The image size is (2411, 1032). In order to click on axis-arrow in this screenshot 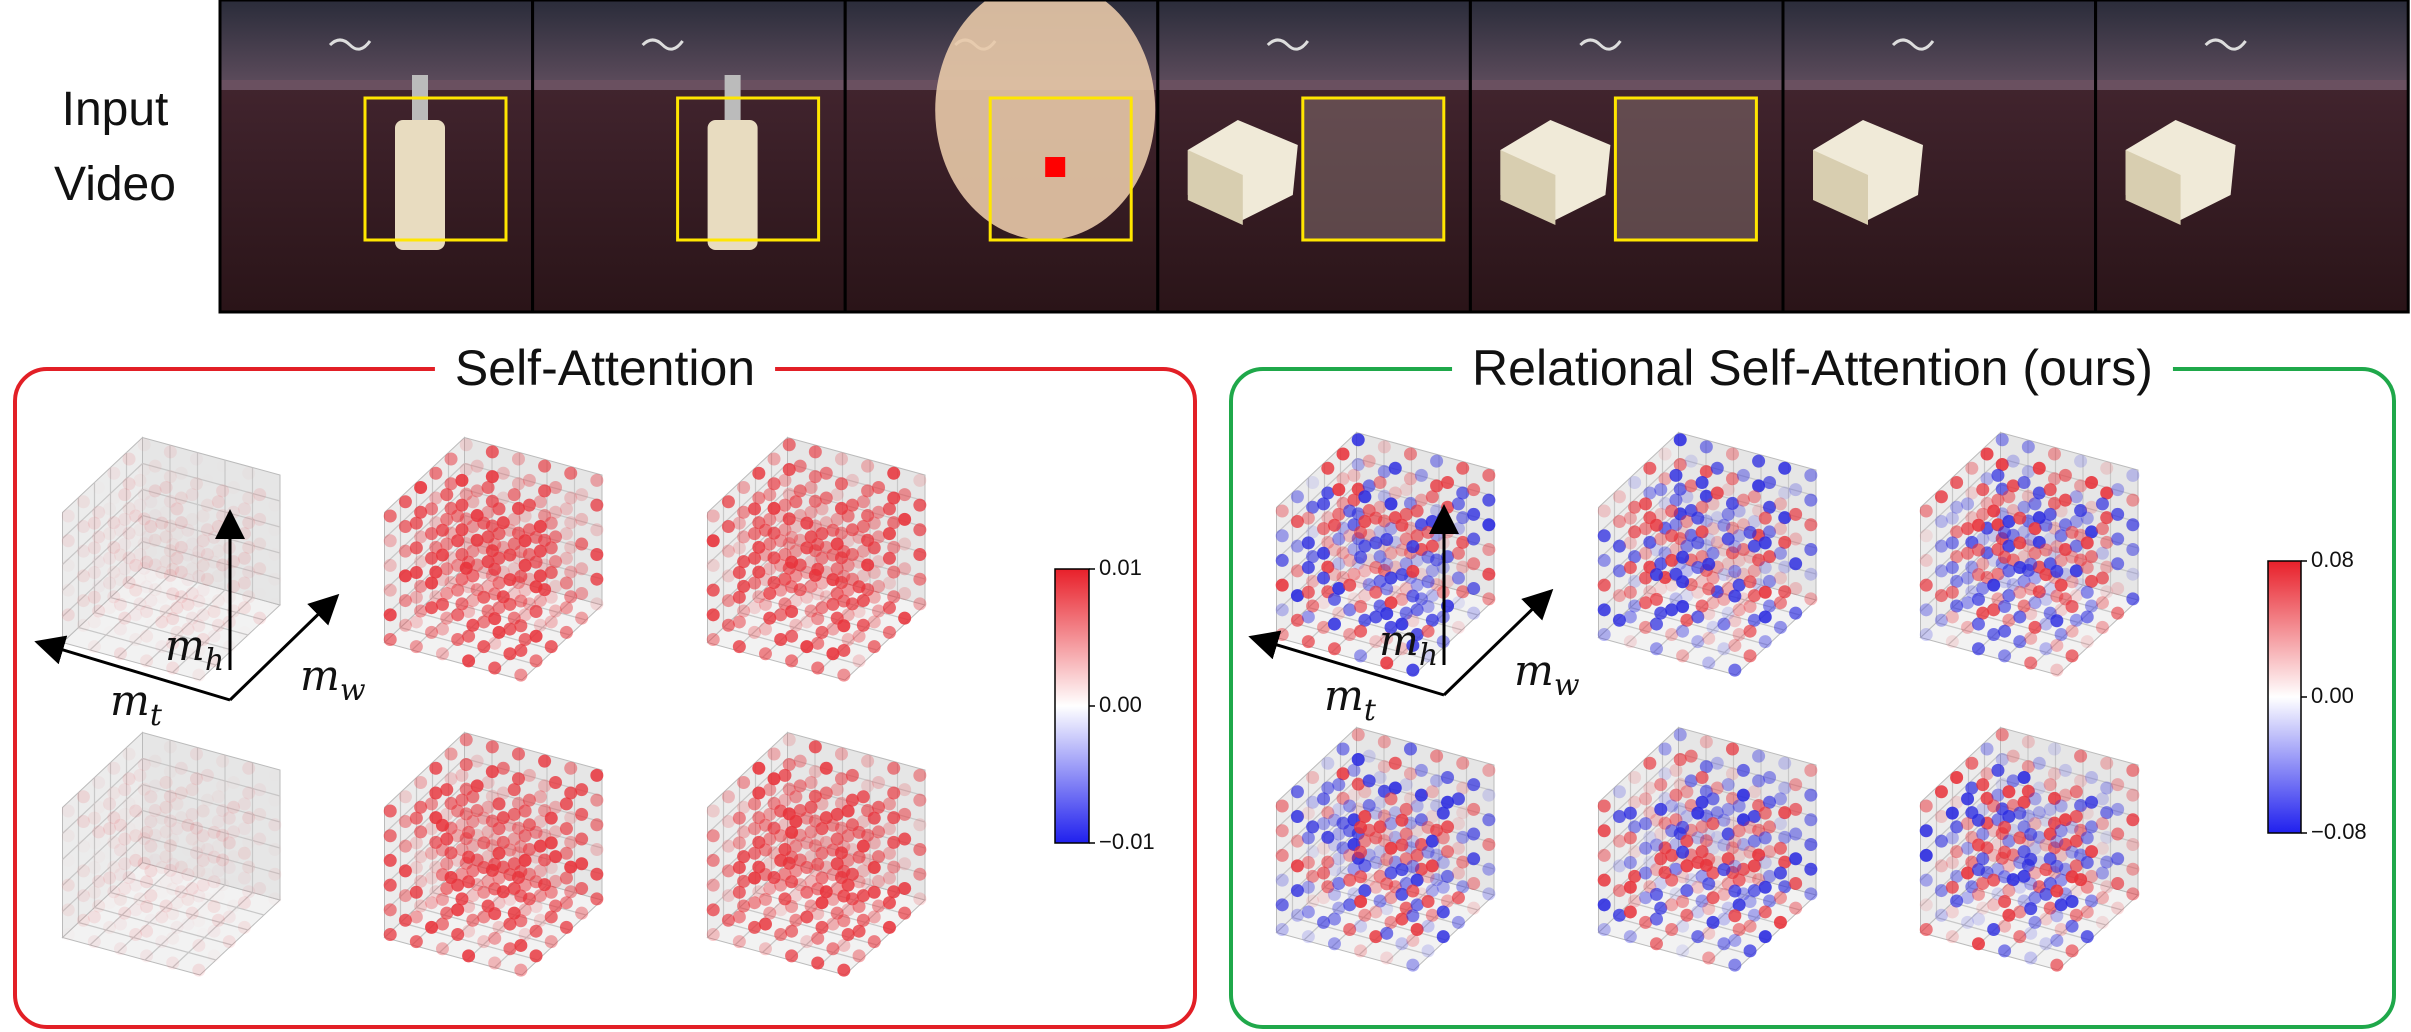, I will do `click(1498, 642)`.